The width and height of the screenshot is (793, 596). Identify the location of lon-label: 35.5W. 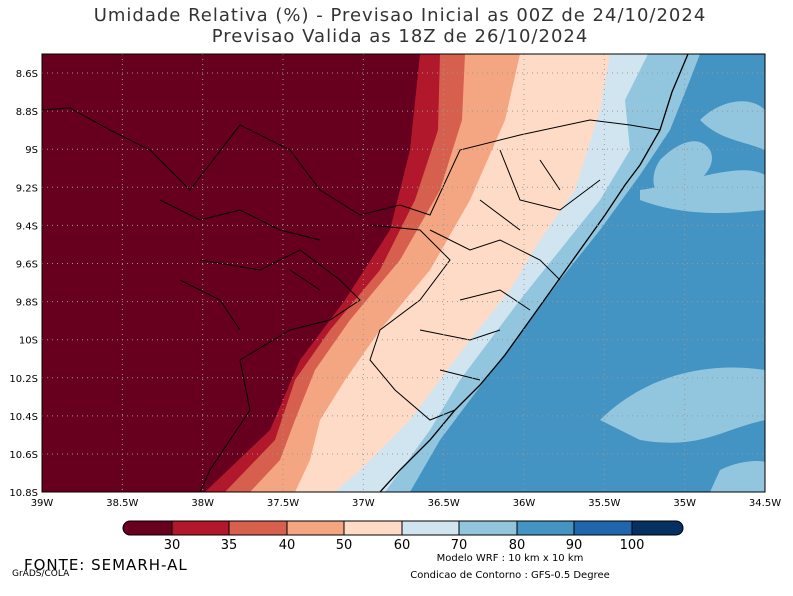
(604, 503).